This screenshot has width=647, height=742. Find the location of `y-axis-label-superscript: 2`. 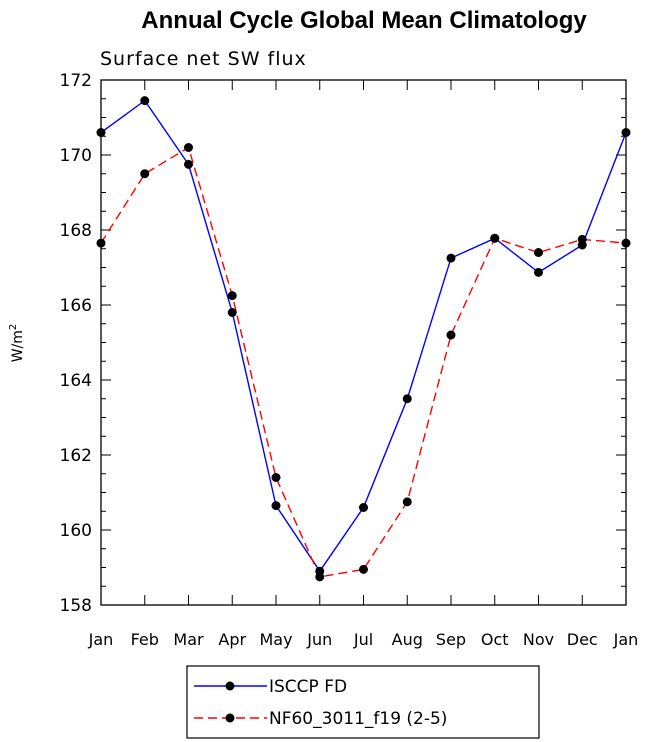

y-axis-label-superscript: 2 is located at coordinates (13, 327).